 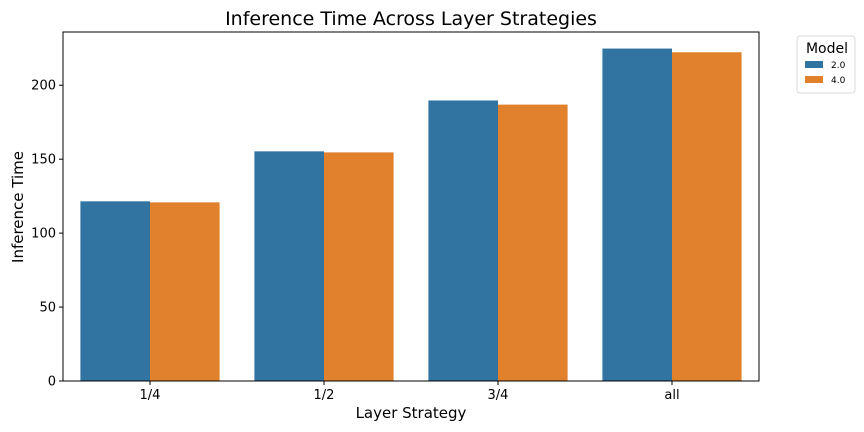 What do you see at coordinates (410, 392) in the screenshot?
I see `x-axis: 1/4 1/2 3/4 all` at bounding box center [410, 392].